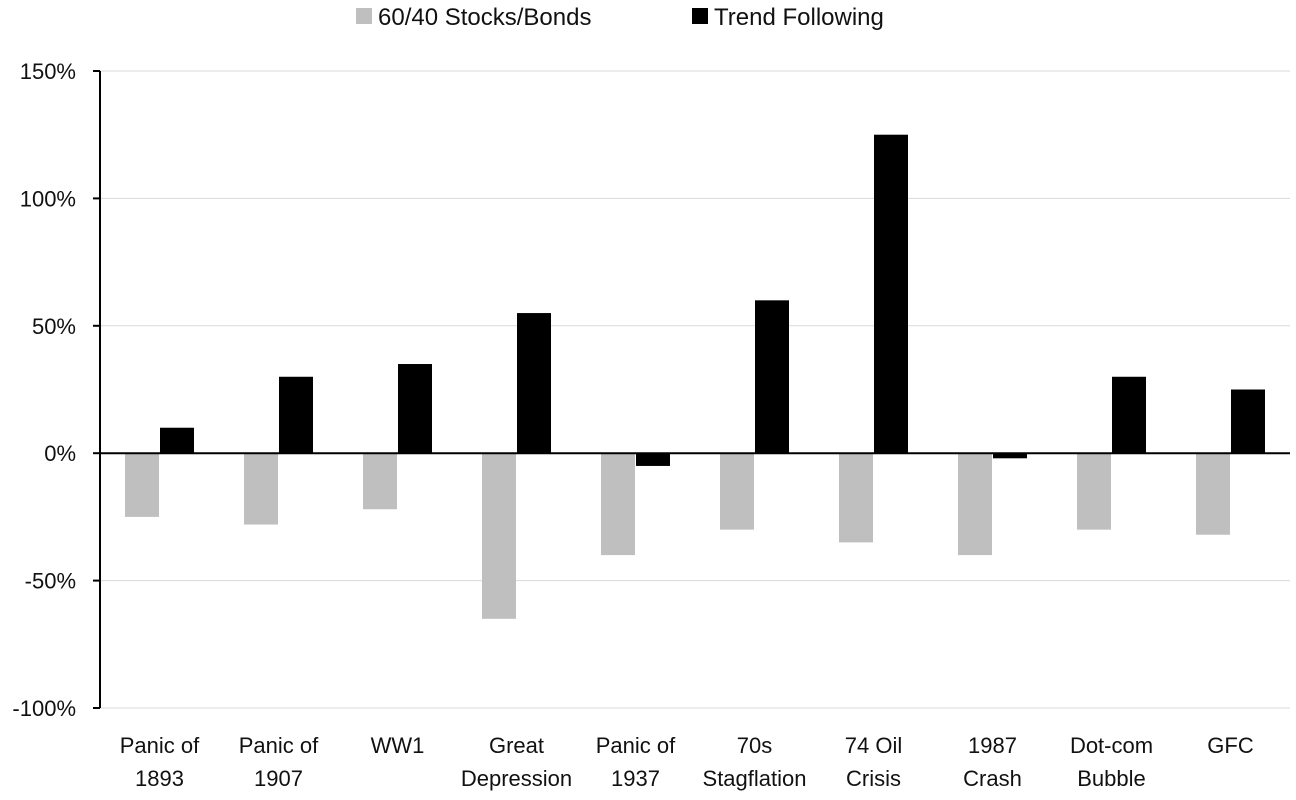 Image resolution: width=1296 pixels, height=800 pixels. What do you see at coordinates (1230, 745) in the screenshot?
I see `x-tick-label: GFC` at bounding box center [1230, 745].